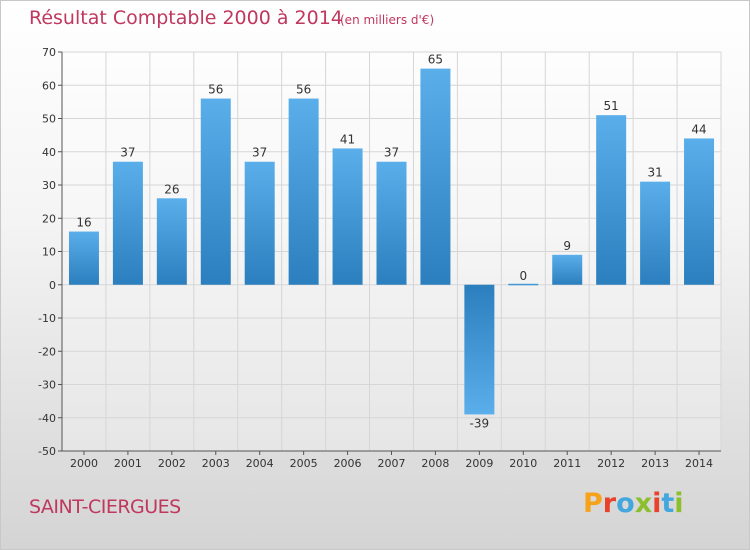 This screenshot has width=750, height=550. What do you see at coordinates (49, 218) in the screenshot?
I see `y-tick-label: 20` at bounding box center [49, 218].